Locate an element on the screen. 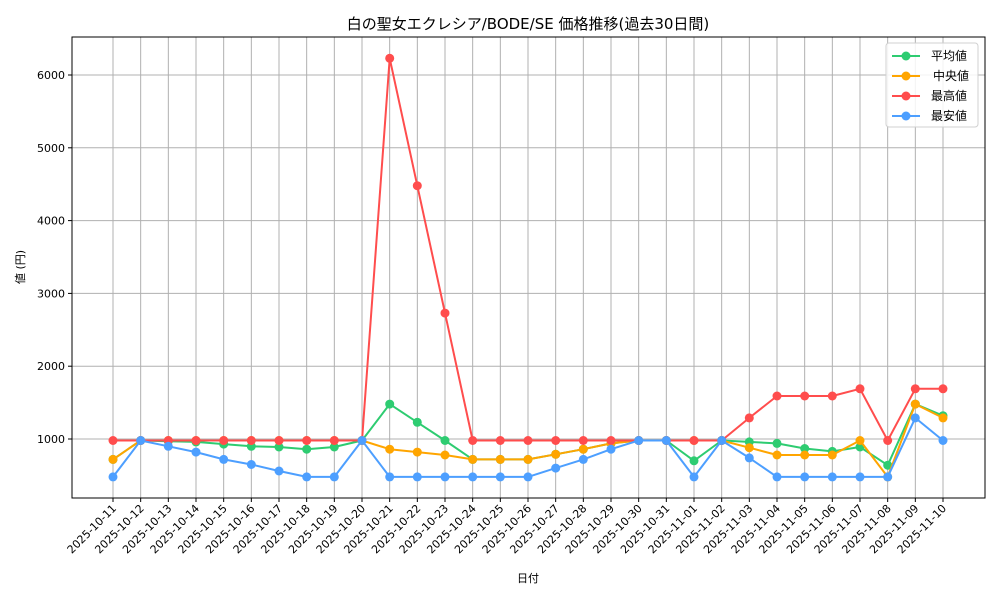  chart-title: 白の聖女エクレシア/BODE/SE 価格推移(過去30日間) is located at coordinates (528, 24).